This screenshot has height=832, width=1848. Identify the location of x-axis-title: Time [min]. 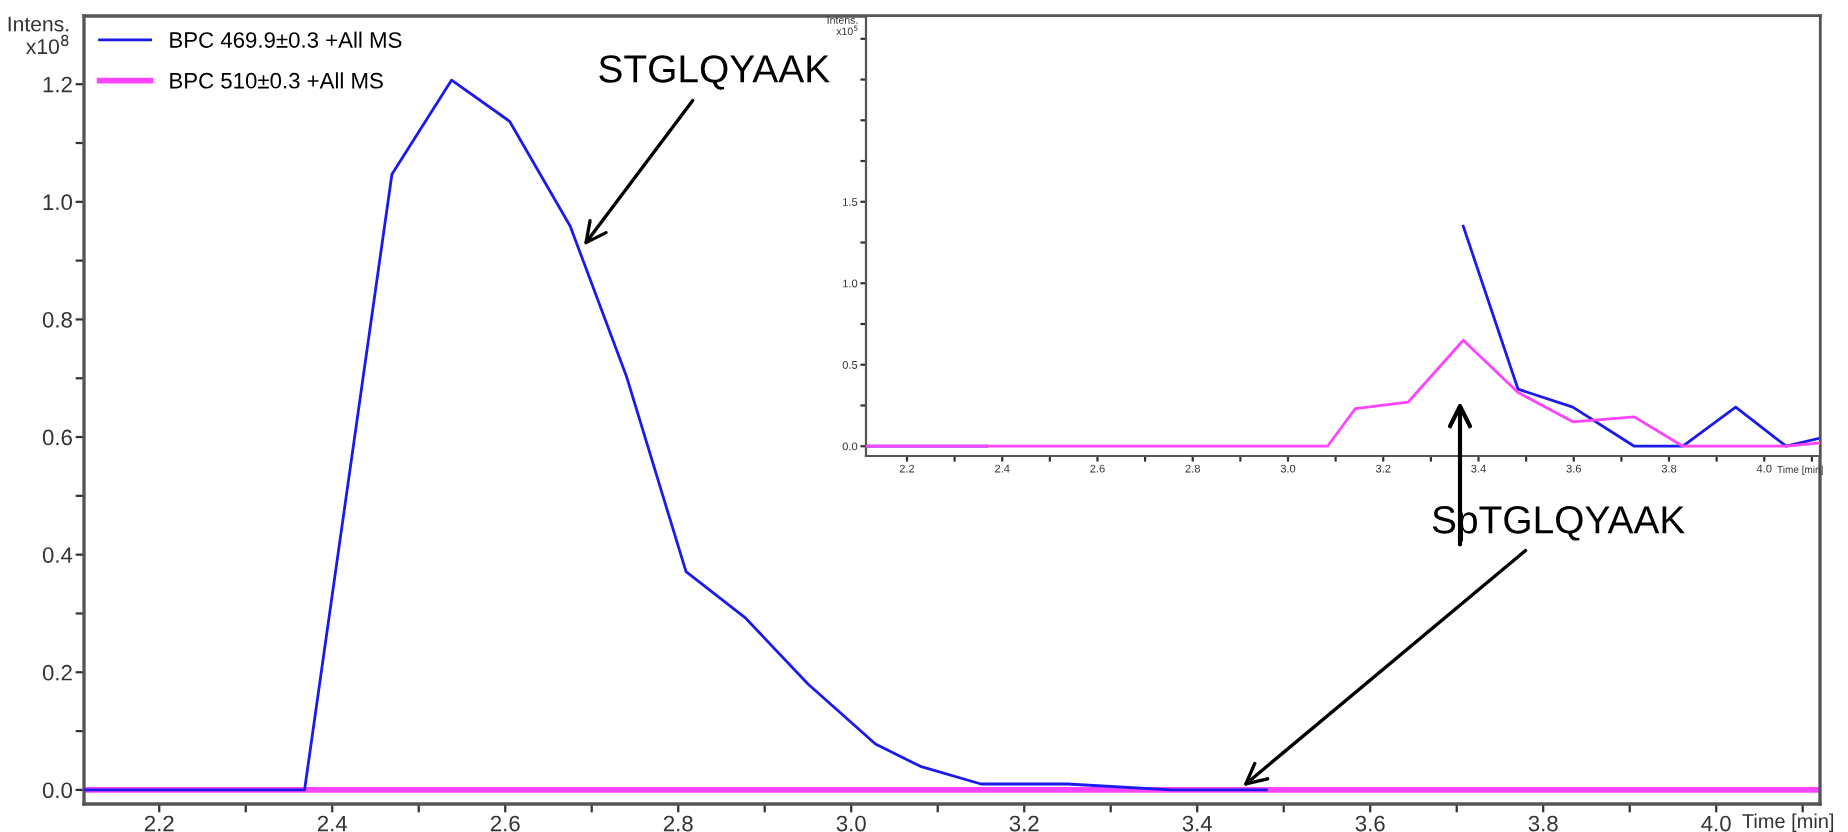
(1788, 822).